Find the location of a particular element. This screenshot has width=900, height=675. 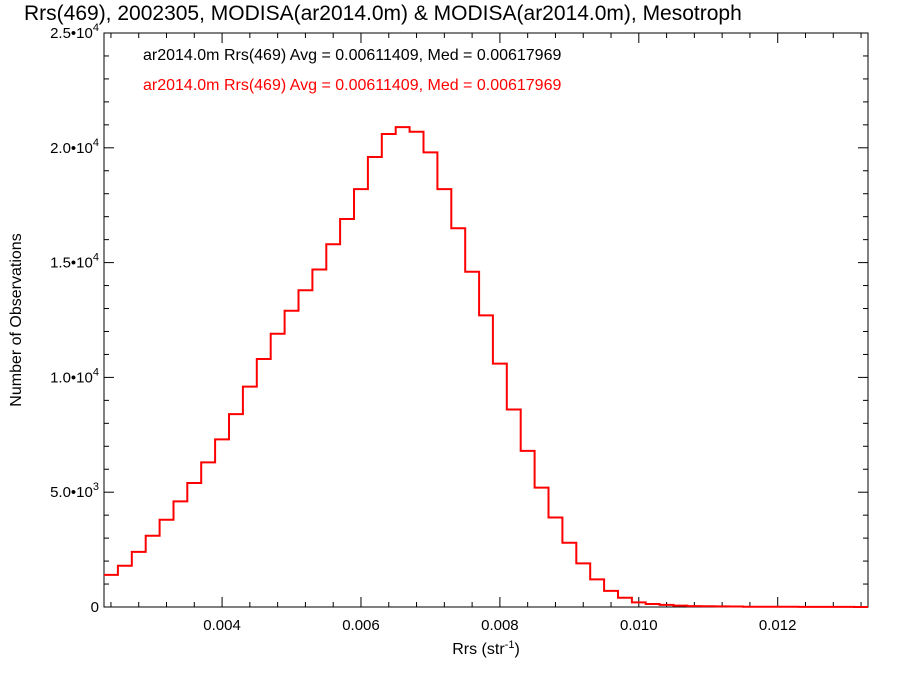

x-tick-label: 0.012 is located at coordinates (778, 625).